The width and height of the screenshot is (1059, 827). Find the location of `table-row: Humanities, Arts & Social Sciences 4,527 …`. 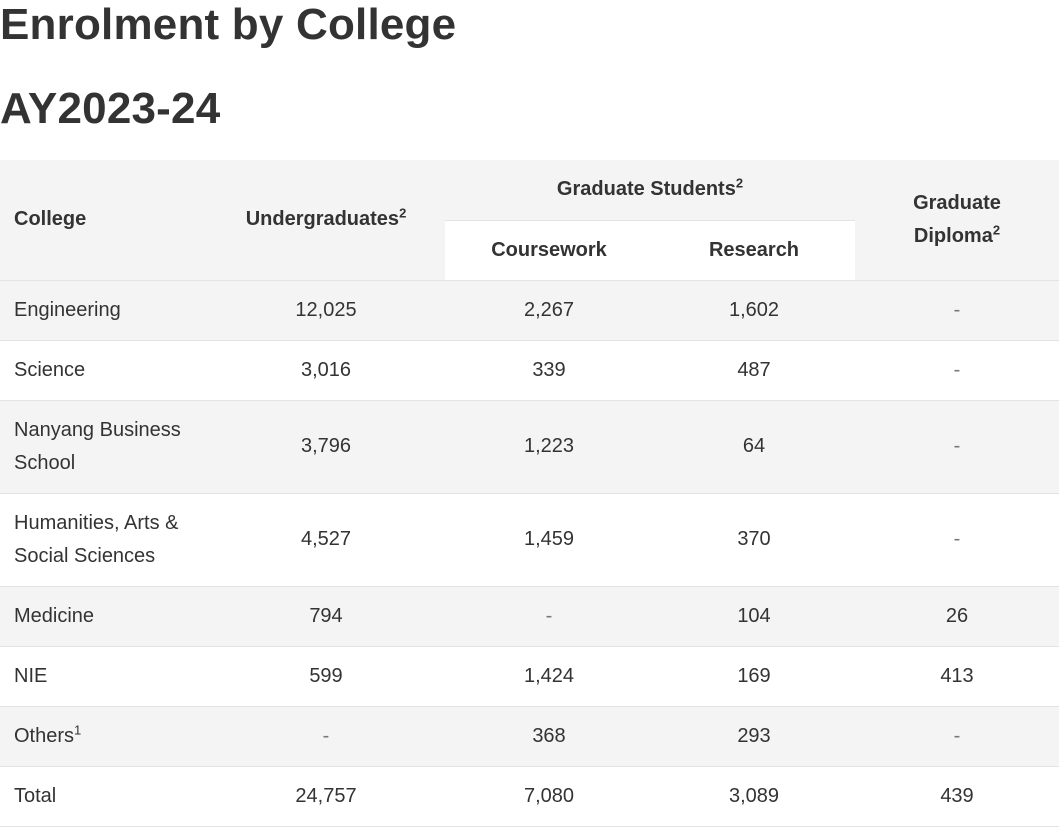

table-row: Humanities, Arts & Social Sciences 4,527 … is located at coordinates (529, 540).